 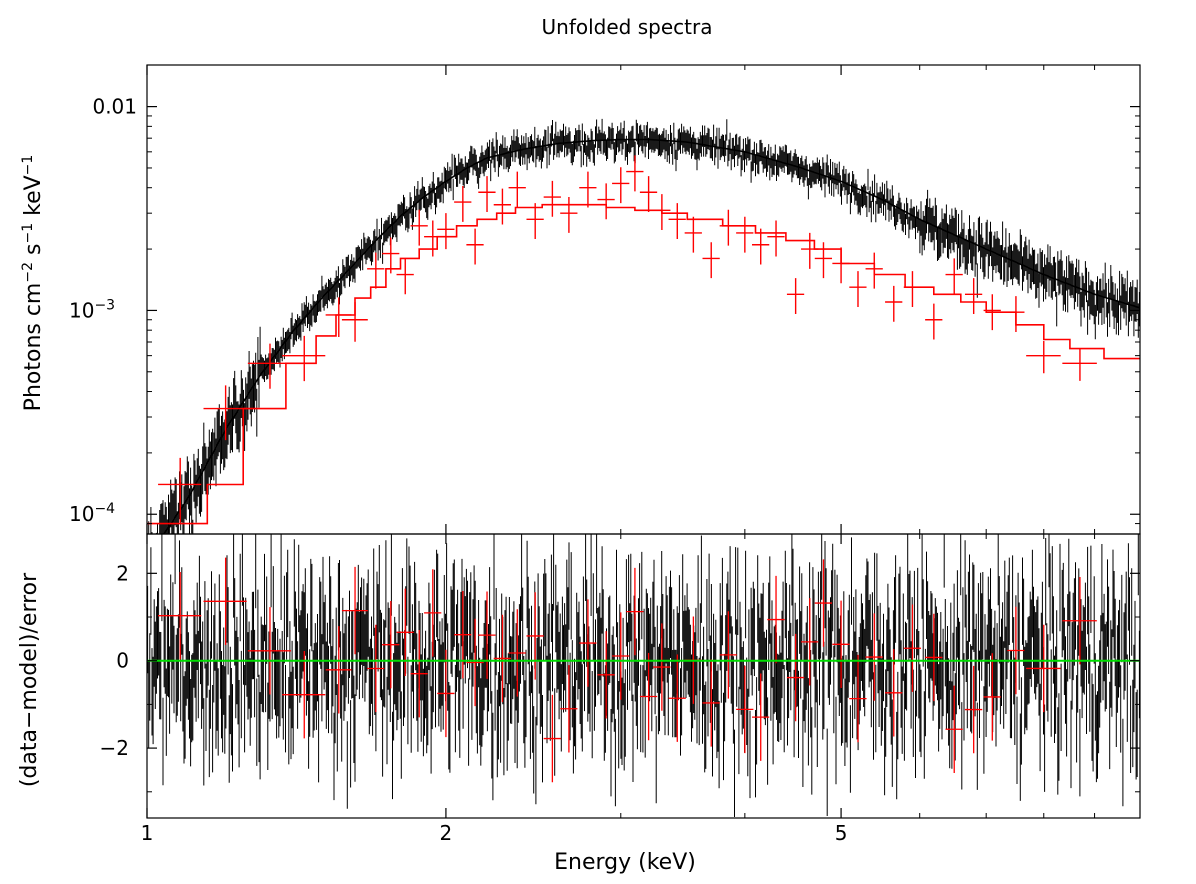 I want to click on ylabel-exp-1: −2, so click(x=28, y=272).